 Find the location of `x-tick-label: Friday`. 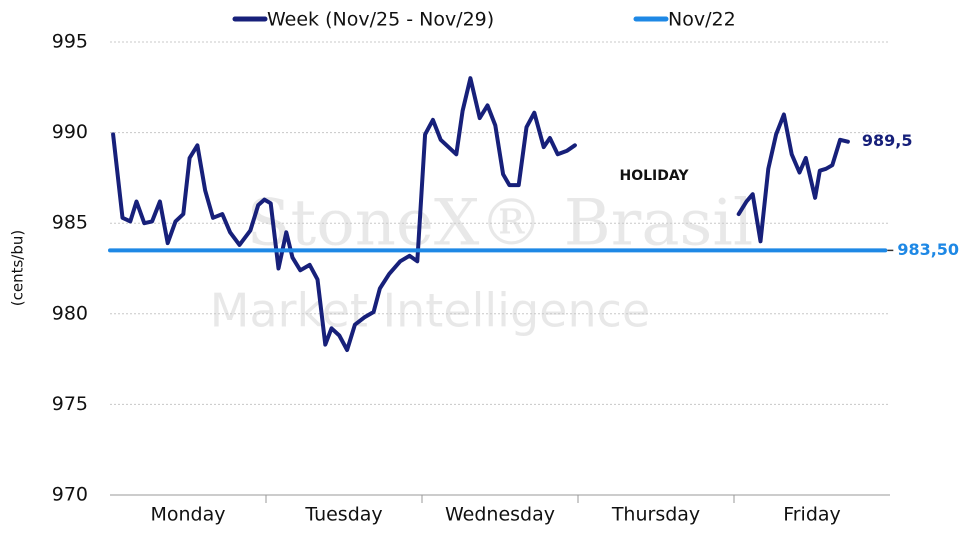

x-tick-label: Friday is located at coordinates (812, 515).